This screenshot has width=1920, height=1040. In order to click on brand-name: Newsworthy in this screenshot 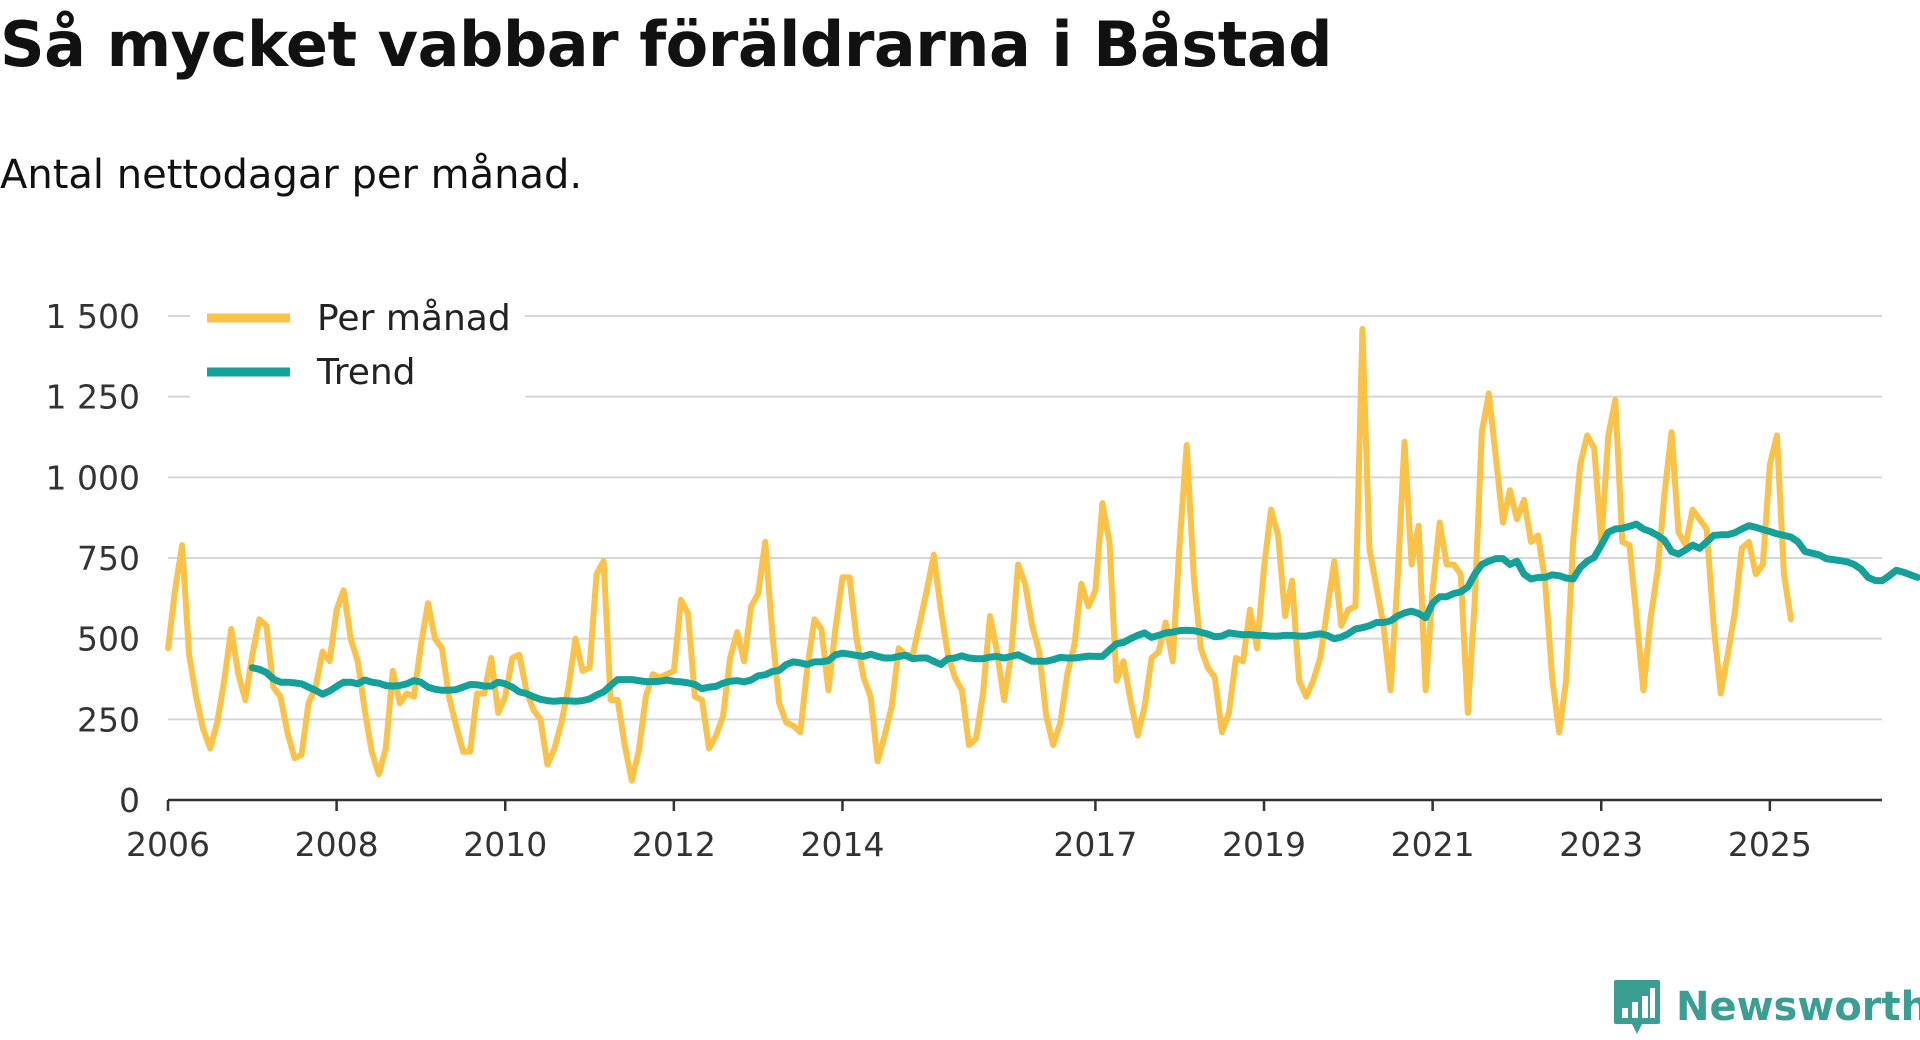, I will do `click(1798, 1007)`.